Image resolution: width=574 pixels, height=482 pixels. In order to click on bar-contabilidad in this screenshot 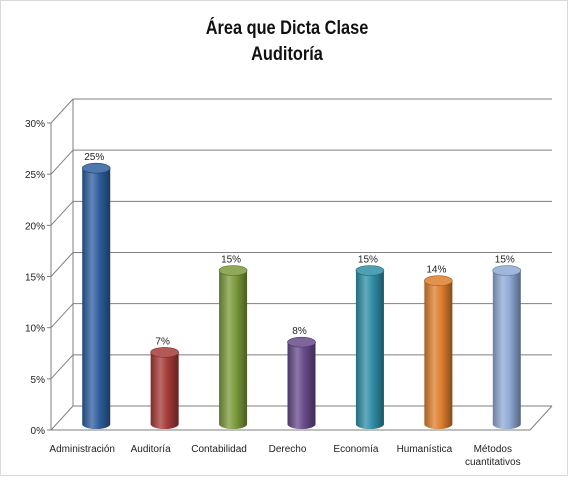, I will do `click(233, 349)`.